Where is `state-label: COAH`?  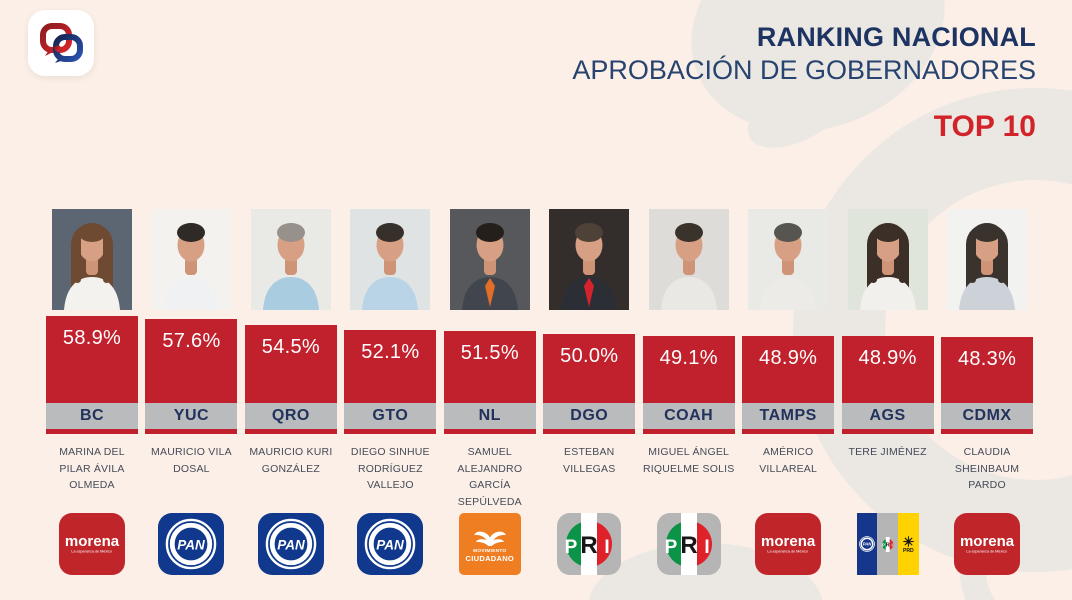 state-label: COAH is located at coordinates (689, 415).